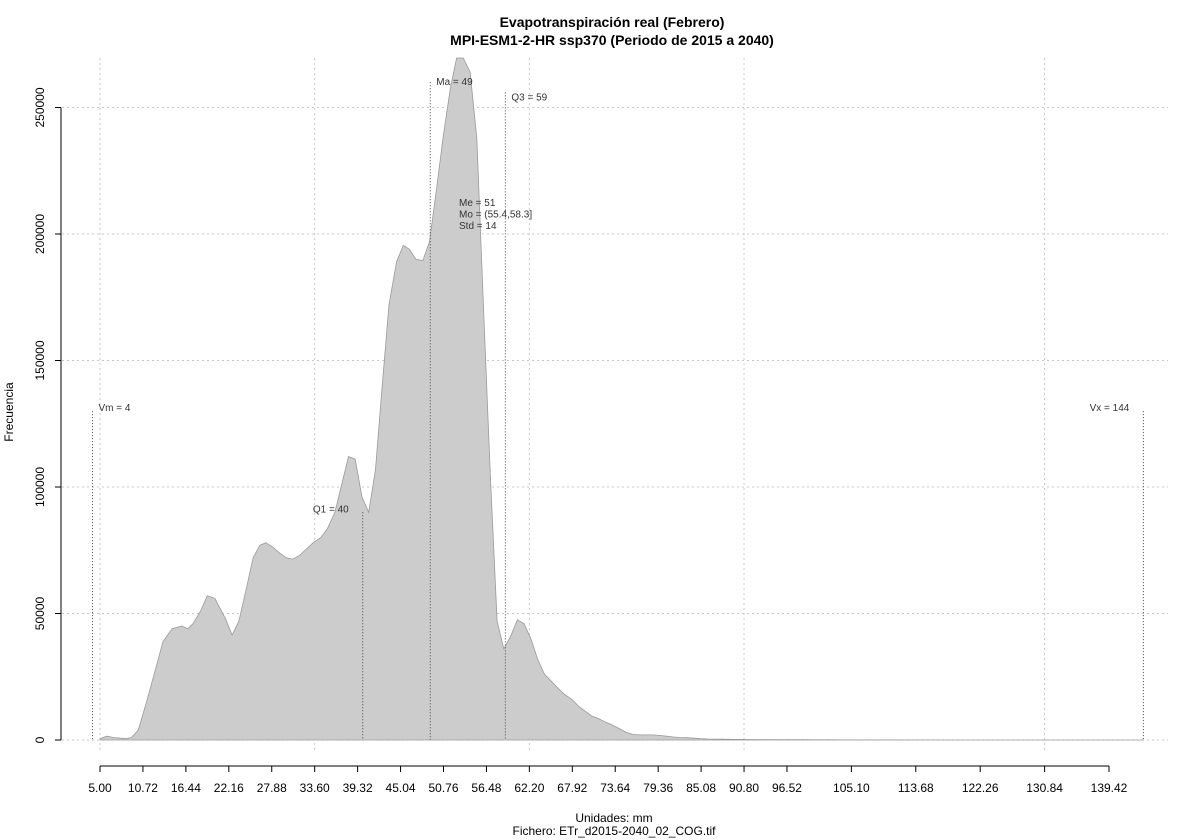 Image resolution: width=1200 pixels, height=840 pixels. I want to click on x-tick-label: 105.10, so click(851, 788).